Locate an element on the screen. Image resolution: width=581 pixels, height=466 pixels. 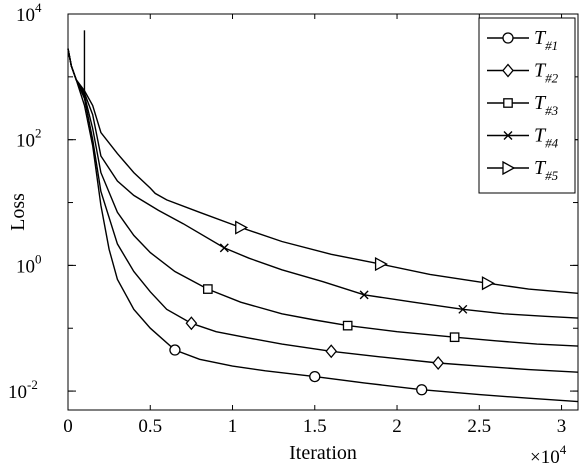
legend-label-3: T#3 is located at coordinates (546, 105).